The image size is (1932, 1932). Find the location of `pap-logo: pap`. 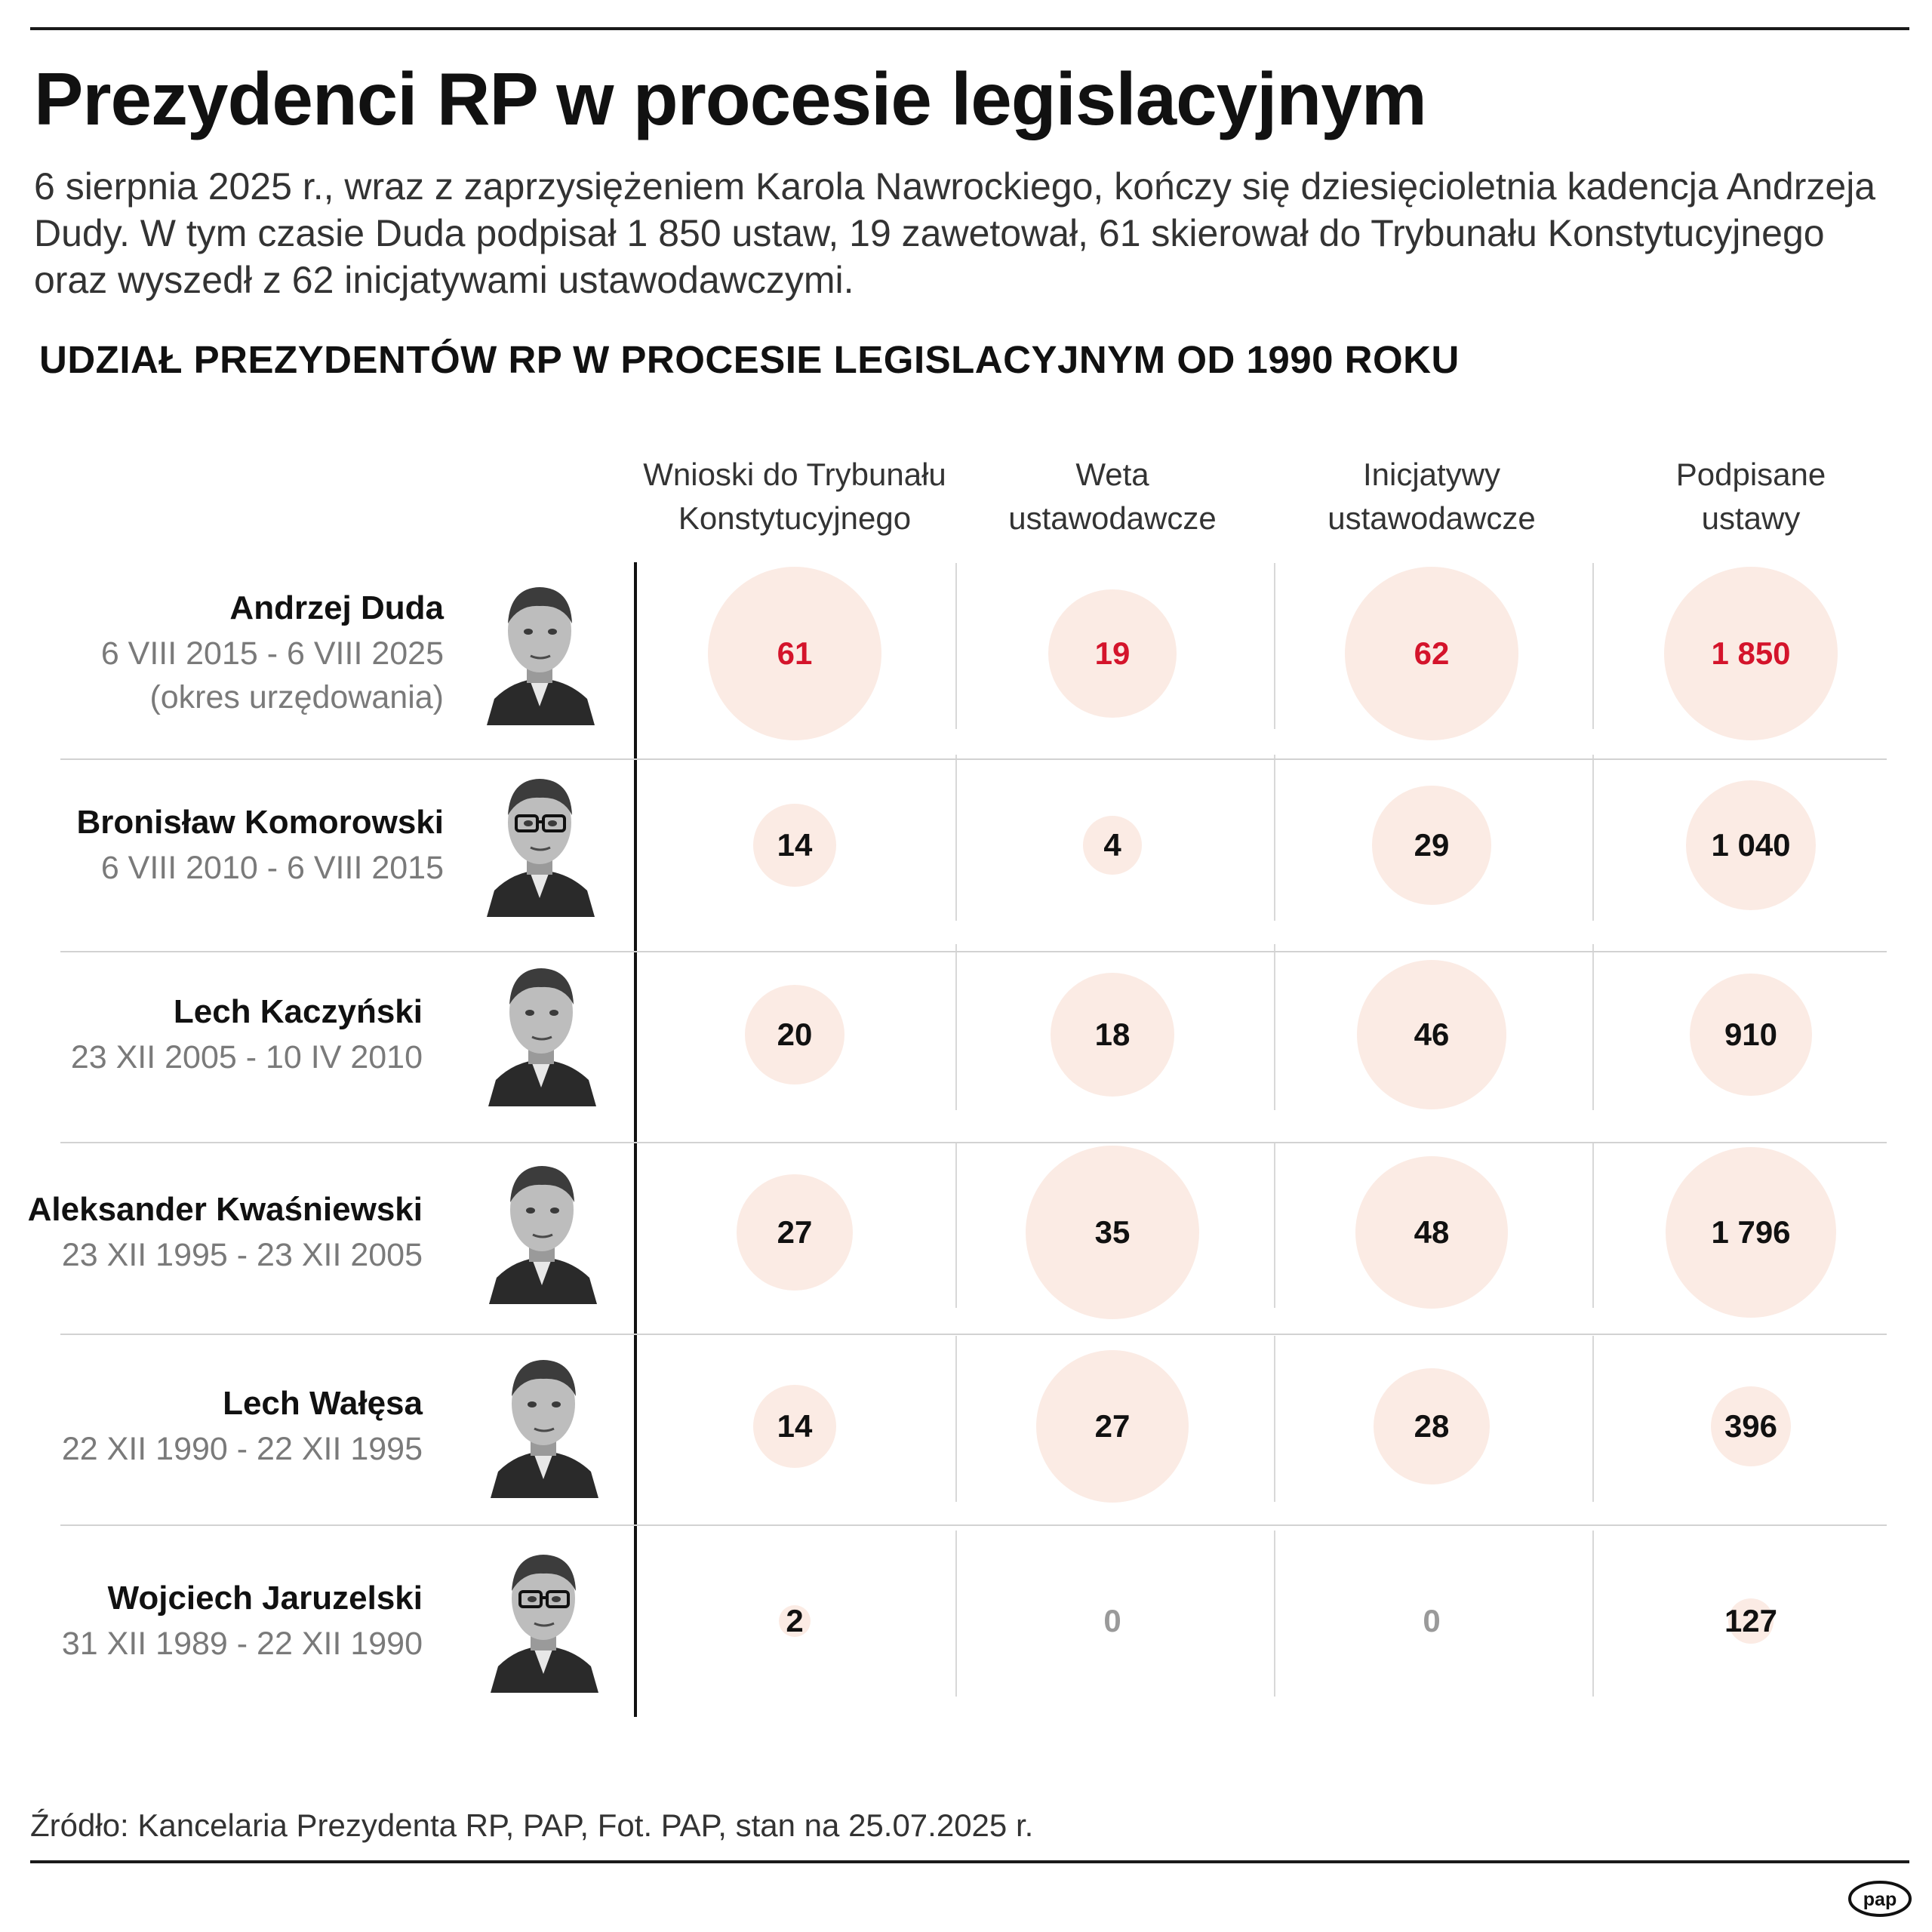

pap-logo: pap is located at coordinates (1880, 1899).